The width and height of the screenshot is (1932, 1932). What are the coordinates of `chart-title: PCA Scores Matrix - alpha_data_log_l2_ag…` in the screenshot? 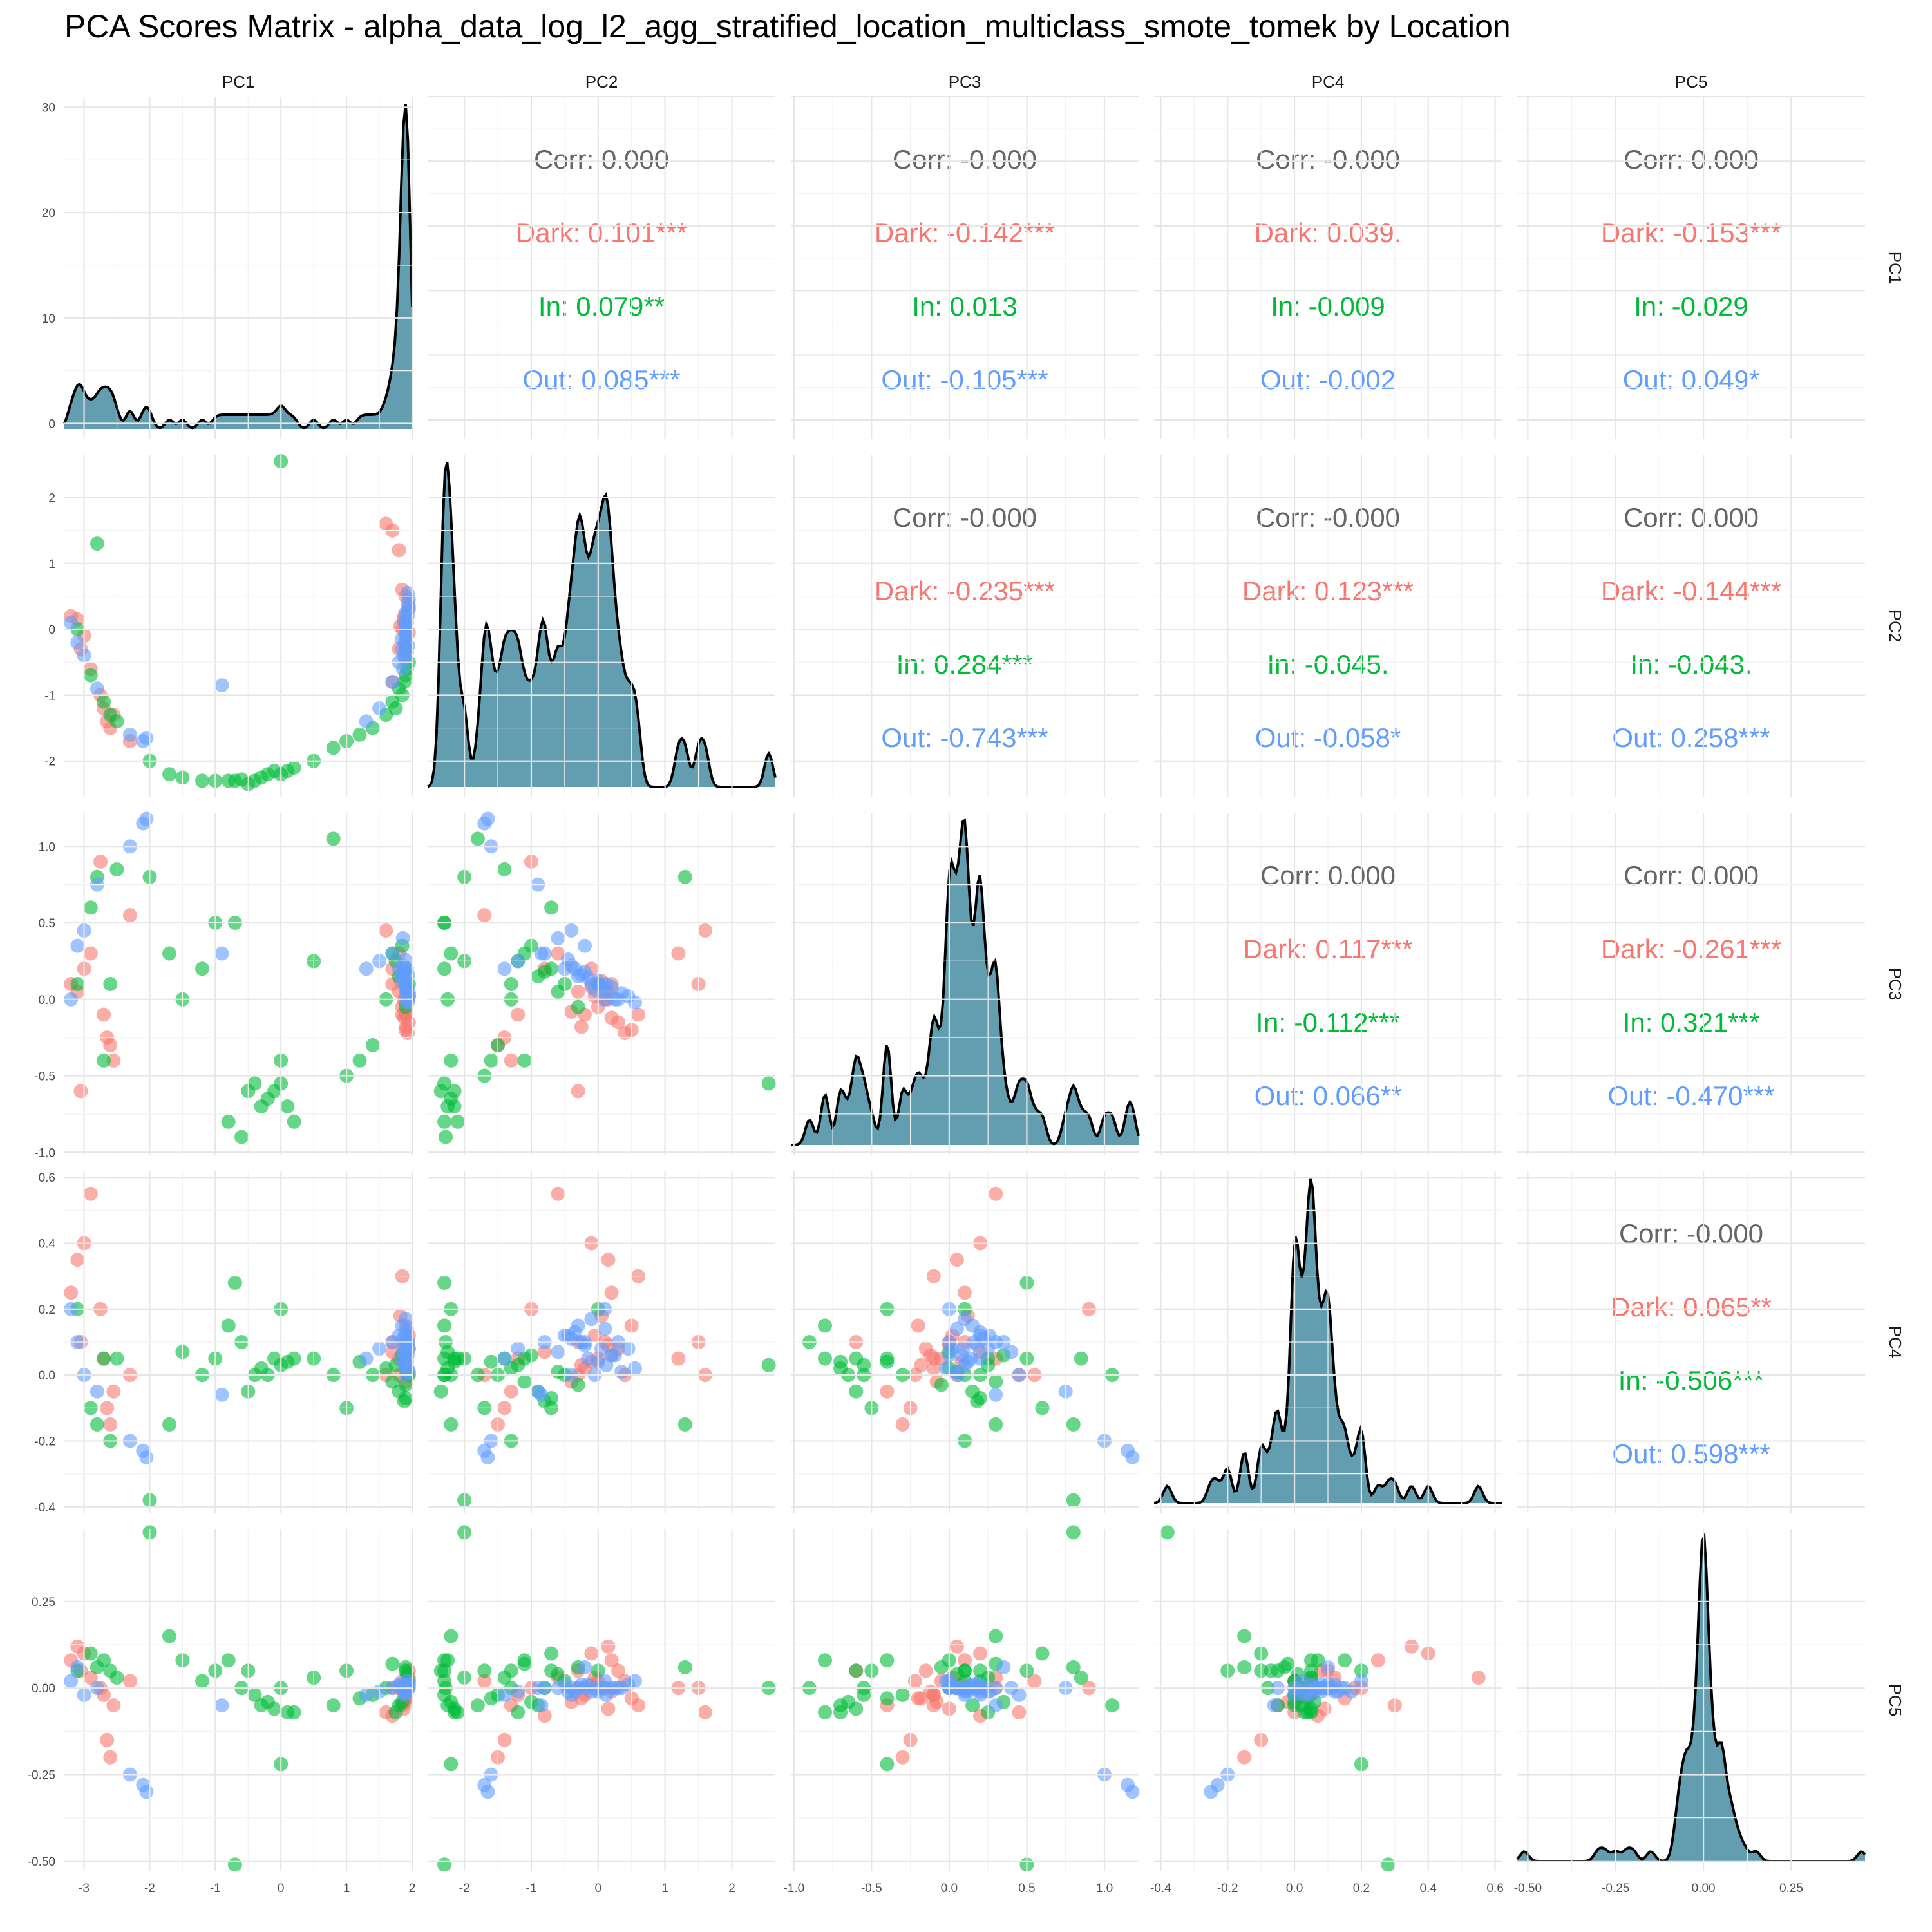 It's located at (787, 26).